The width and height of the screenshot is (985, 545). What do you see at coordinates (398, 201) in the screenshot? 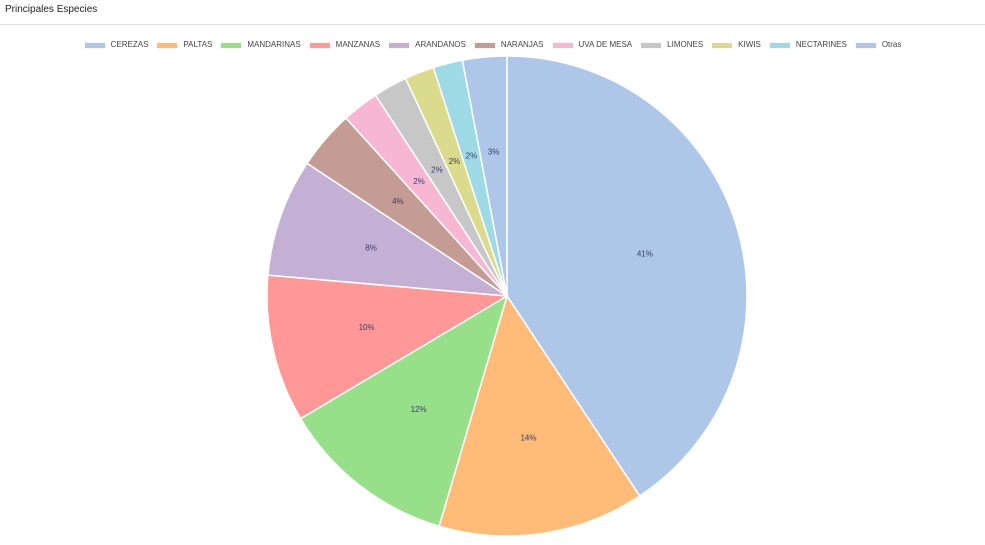
I see `data-label-naranjas: 4%` at bounding box center [398, 201].